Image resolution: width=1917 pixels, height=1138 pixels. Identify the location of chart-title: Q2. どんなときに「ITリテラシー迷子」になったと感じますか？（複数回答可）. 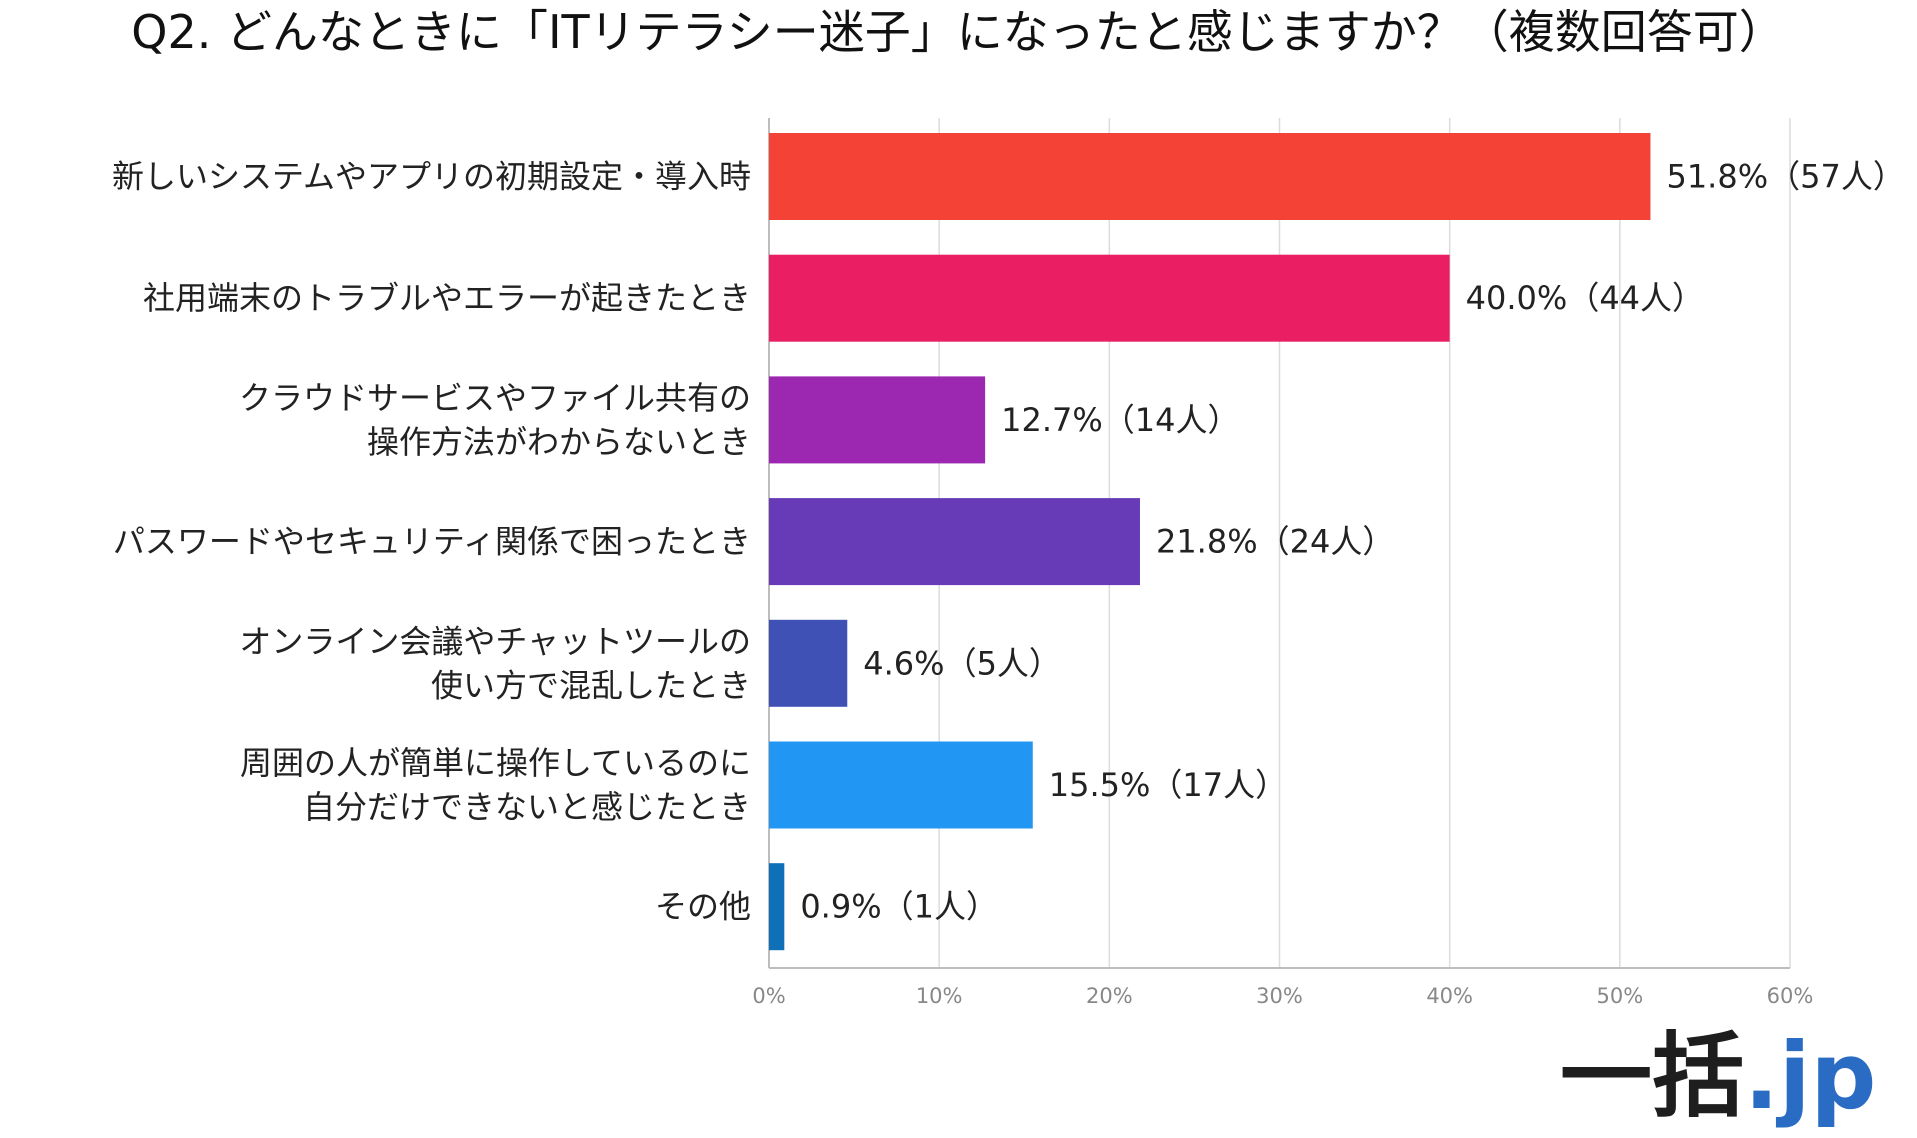
(957, 32).